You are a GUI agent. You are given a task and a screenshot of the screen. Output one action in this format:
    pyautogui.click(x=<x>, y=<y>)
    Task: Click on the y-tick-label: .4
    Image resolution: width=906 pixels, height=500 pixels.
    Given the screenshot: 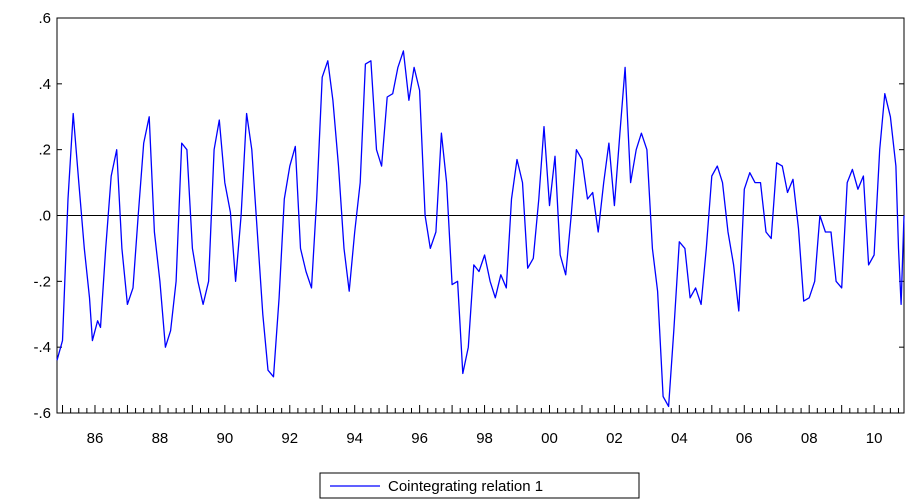 What is the action you would take?
    pyautogui.click(x=44, y=84)
    